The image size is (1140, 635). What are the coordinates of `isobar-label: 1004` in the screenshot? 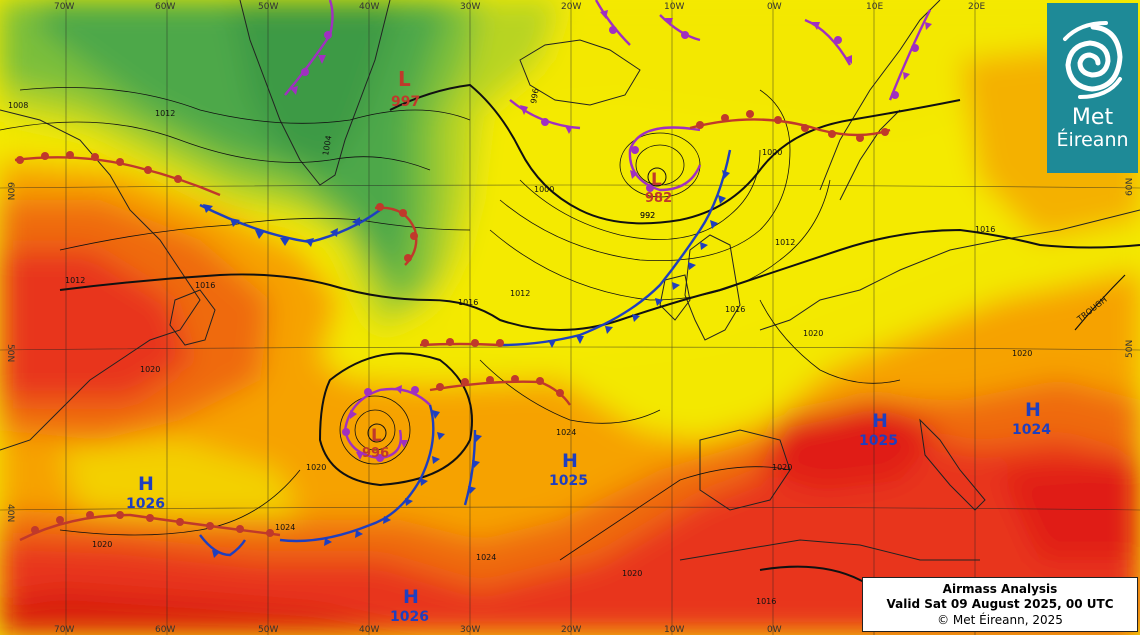 It's located at (327, 146).